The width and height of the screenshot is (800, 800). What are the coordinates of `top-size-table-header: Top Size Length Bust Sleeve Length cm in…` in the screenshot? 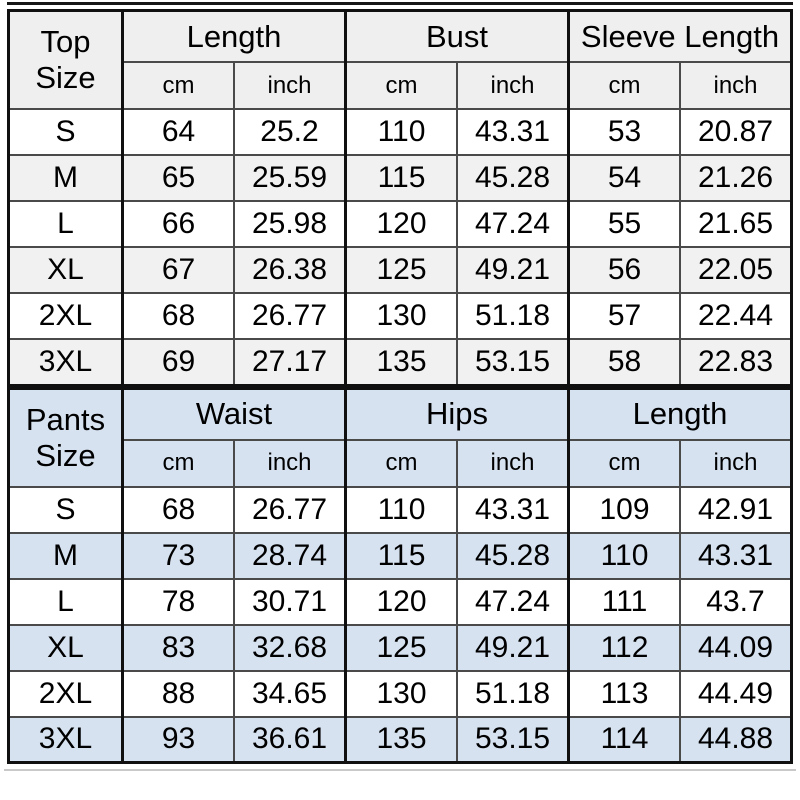 It's located at (400, 59).